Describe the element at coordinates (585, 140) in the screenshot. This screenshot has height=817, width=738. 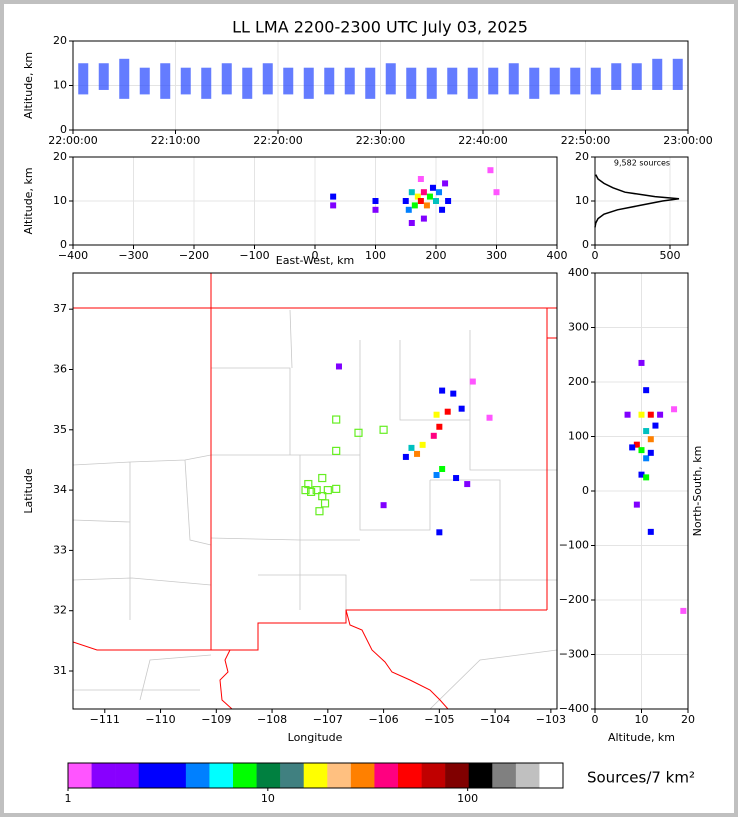
I see `x-tick-label: 22:50:00` at that location.